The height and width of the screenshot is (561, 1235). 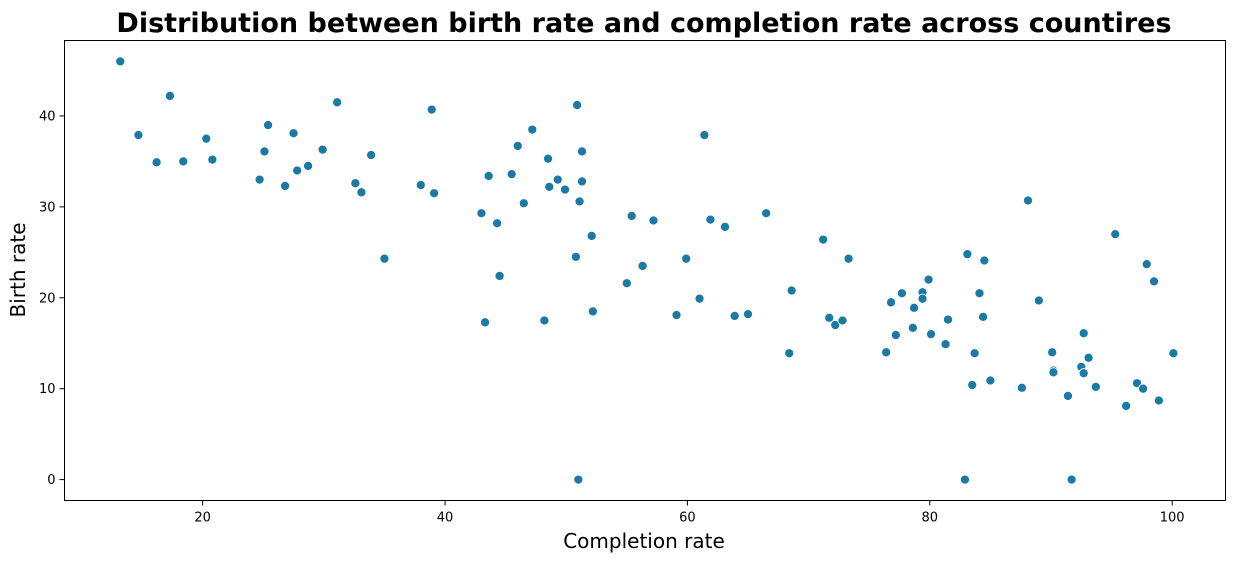 I want to click on x-tick-label: 40, so click(x=445, y=518).